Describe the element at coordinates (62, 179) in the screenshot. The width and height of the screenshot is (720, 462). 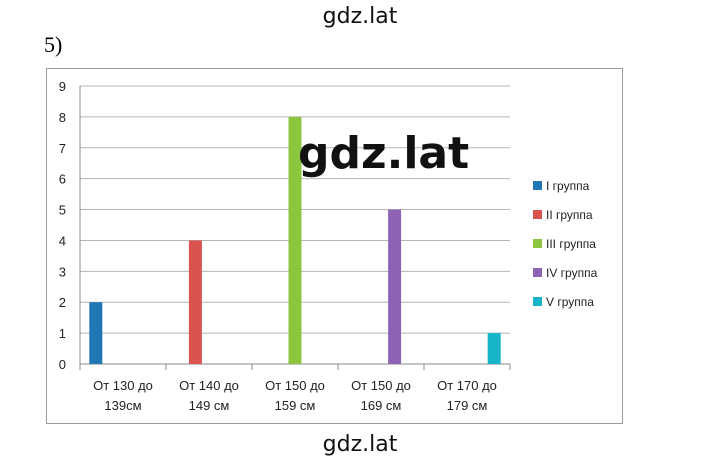
I see `y-tick-label: 6` at that location.